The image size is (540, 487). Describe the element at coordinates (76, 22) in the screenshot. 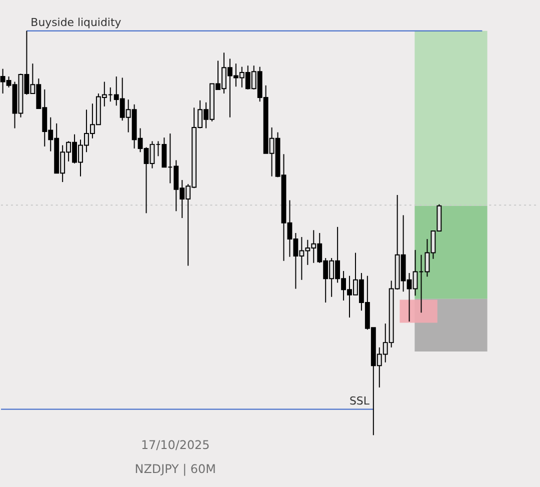

I see `ref-line-label: Buyside liquidity` at that location.